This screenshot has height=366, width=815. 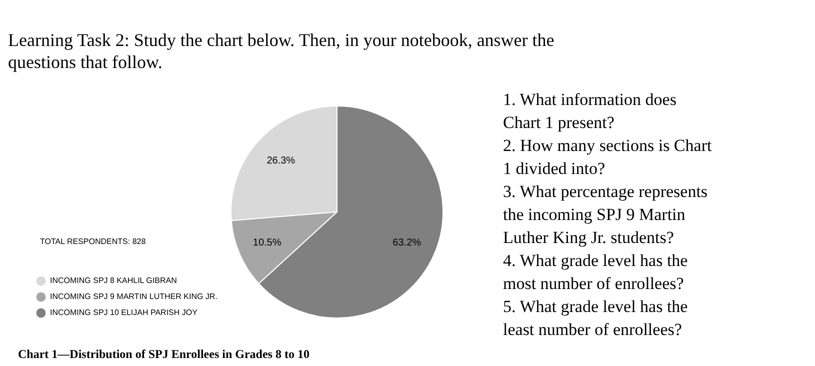 What do you see at coordinates (281, 160) in the screenshot?
I see `data-label: 26.3%` at bounding box center [281, 160].